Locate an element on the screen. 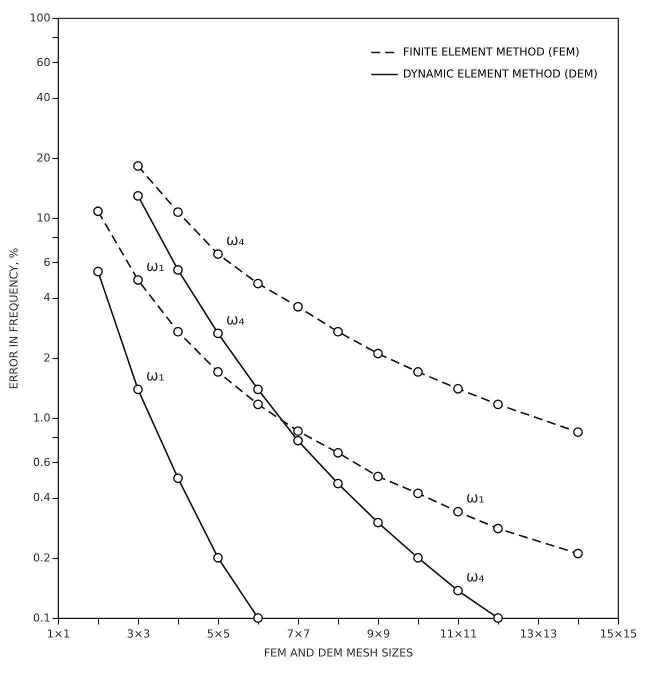 The width and height of the screenshot is (672, 687). legend-label: DYNAMIC ELEMENT METHOD (DEM) is located at coordinates (500, 74).